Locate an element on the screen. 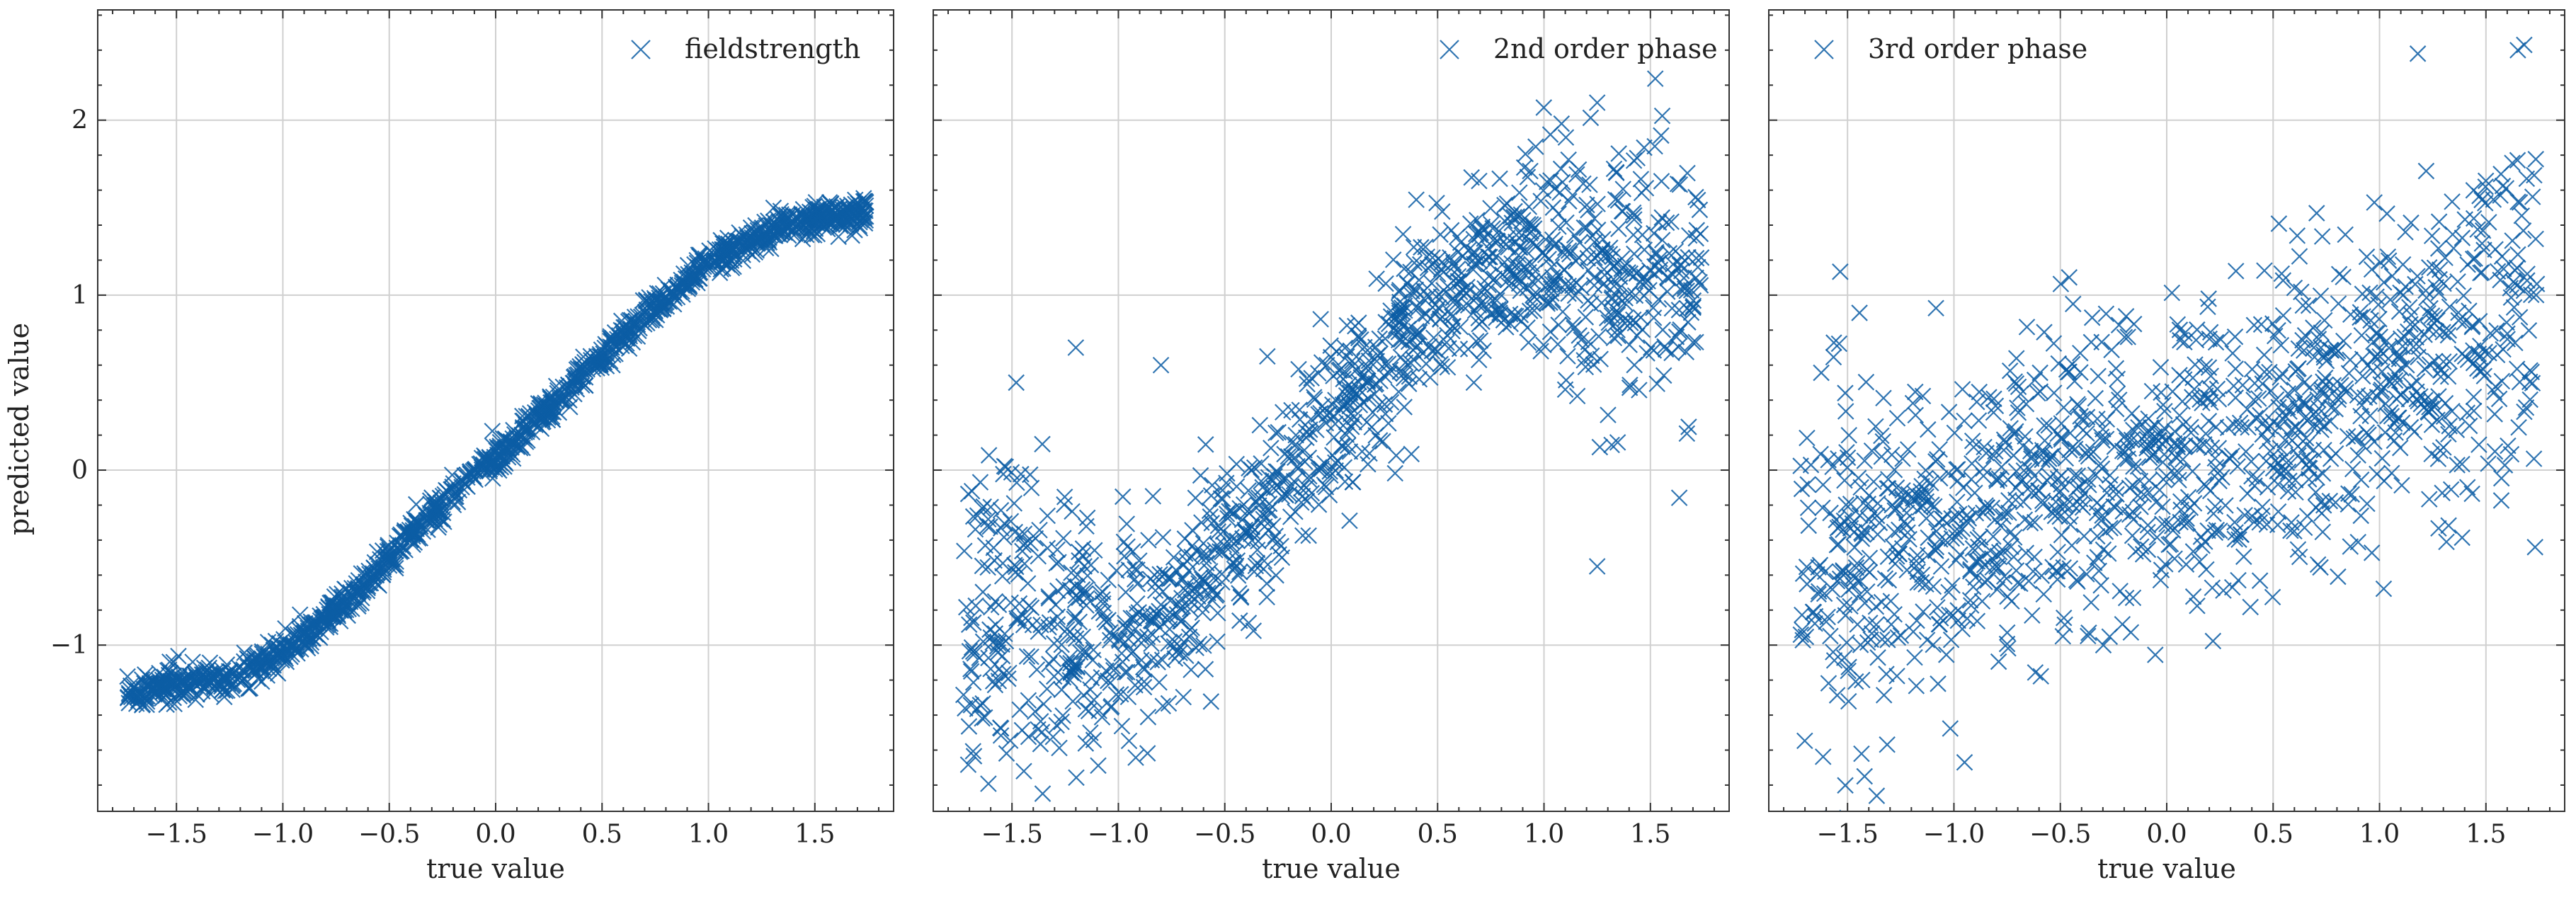  x-tick-label: −0.5 is located at coordinates (2060, 834).